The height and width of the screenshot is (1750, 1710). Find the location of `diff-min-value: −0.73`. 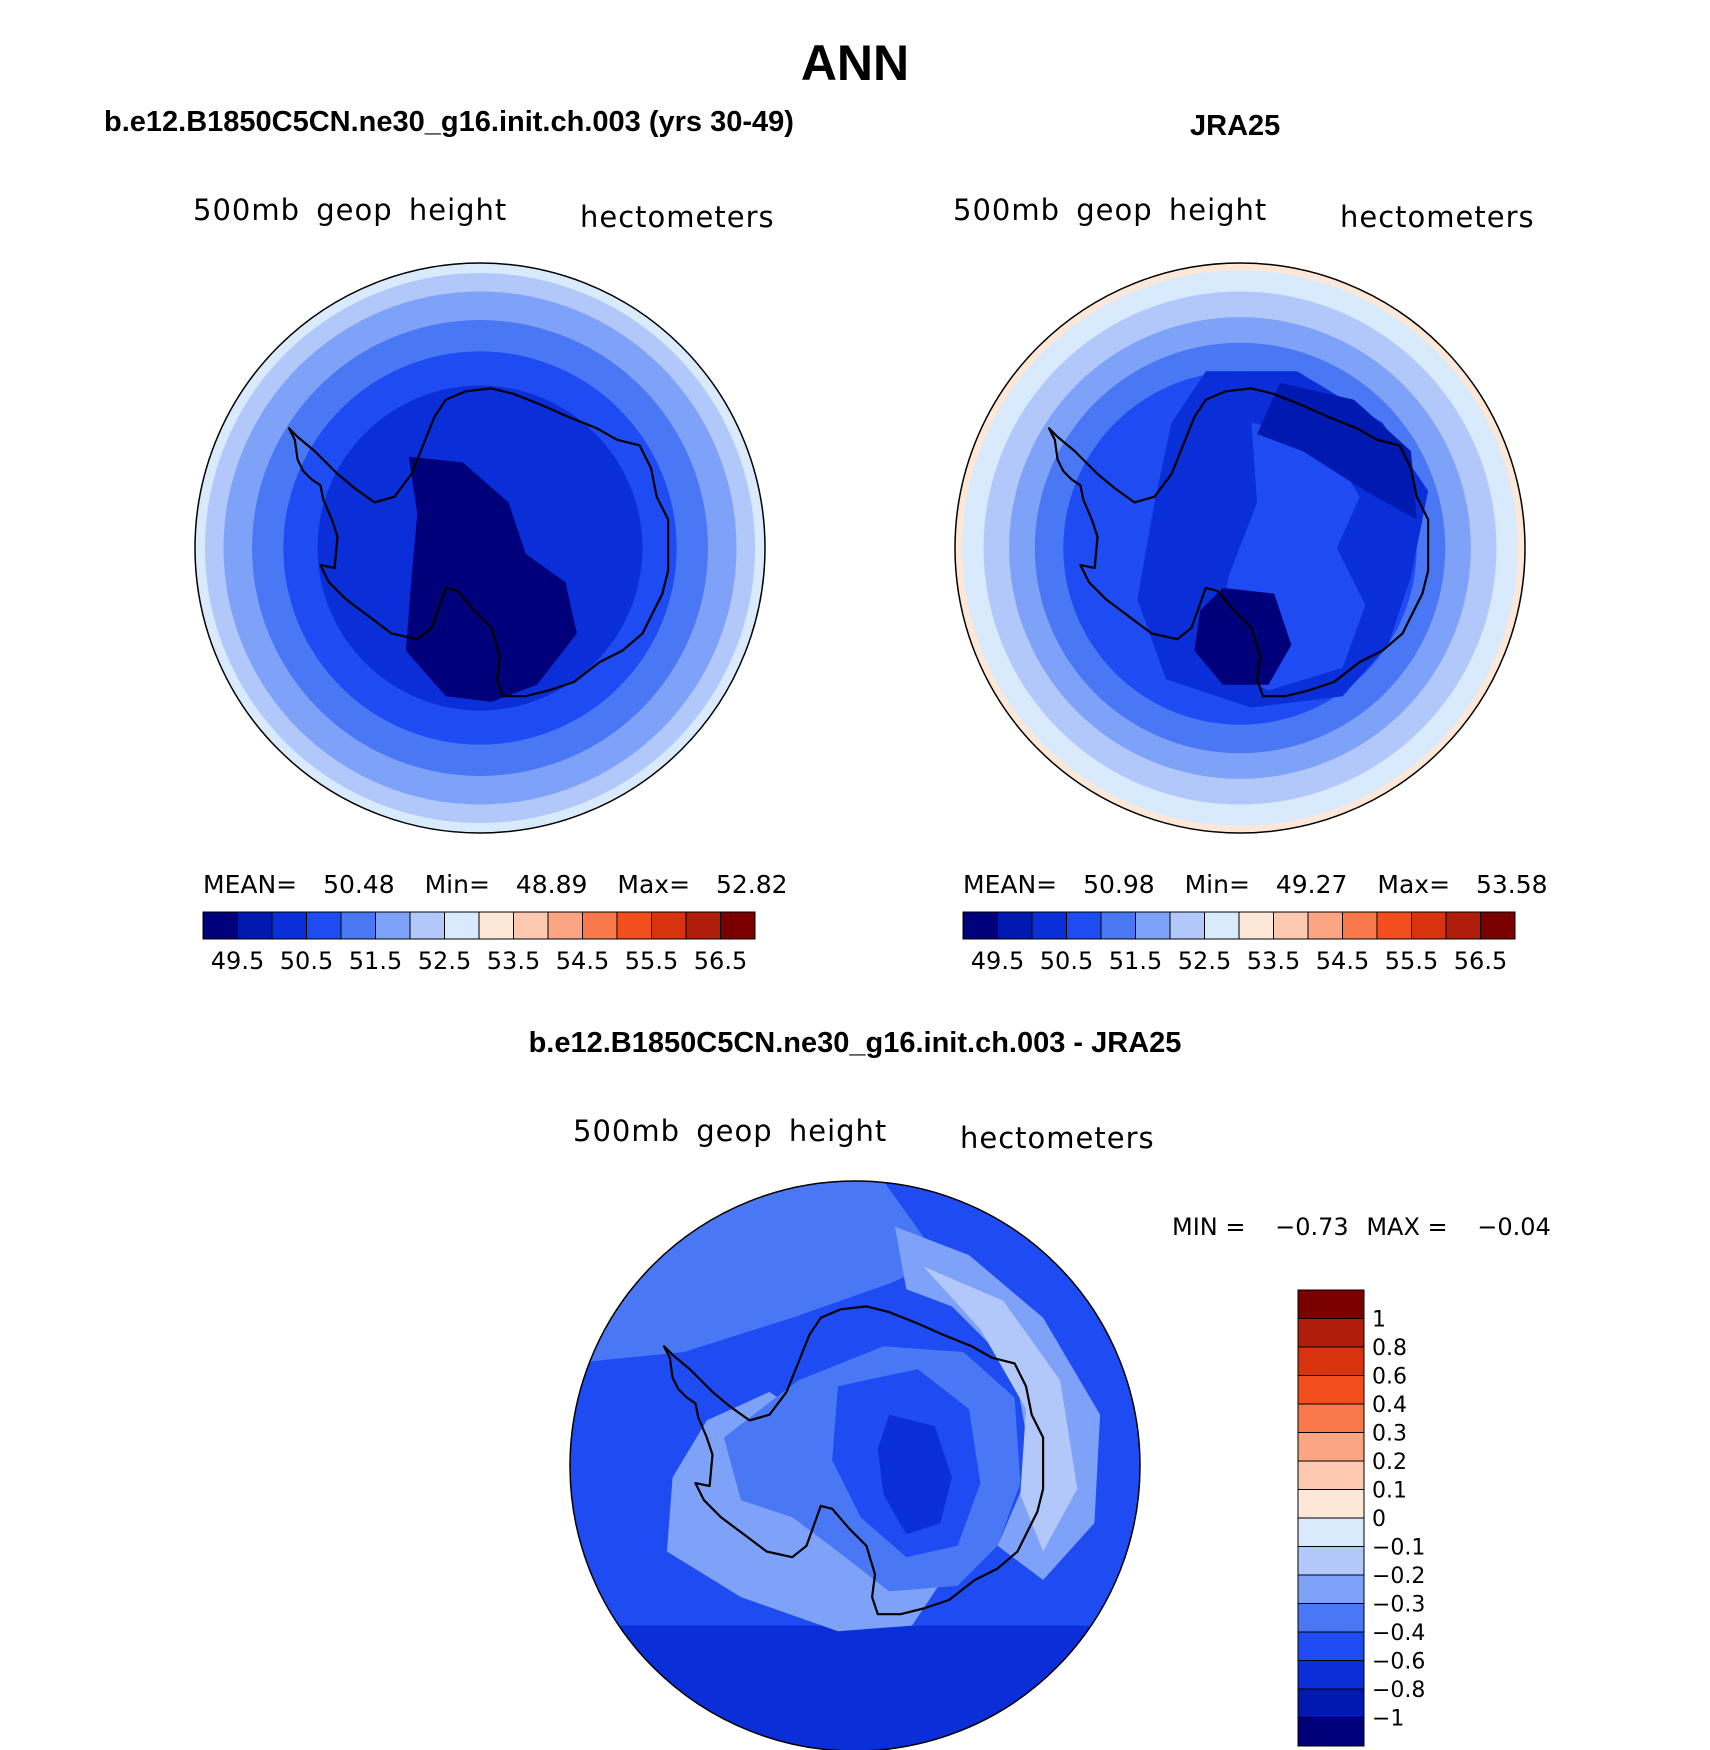

diff-min-value: −0.73 is located at coordinates (1312, 1227).